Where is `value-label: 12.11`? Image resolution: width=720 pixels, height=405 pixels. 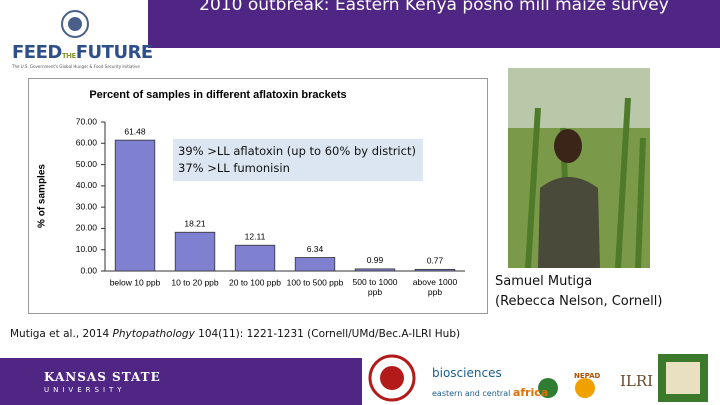 value-label: 12.11 is located at coordinates (255, 236).